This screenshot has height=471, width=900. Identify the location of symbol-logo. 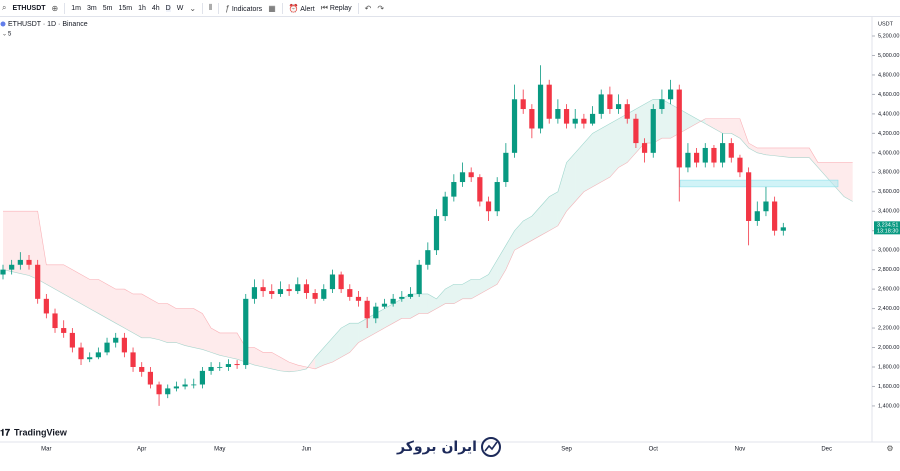
(3, 24).